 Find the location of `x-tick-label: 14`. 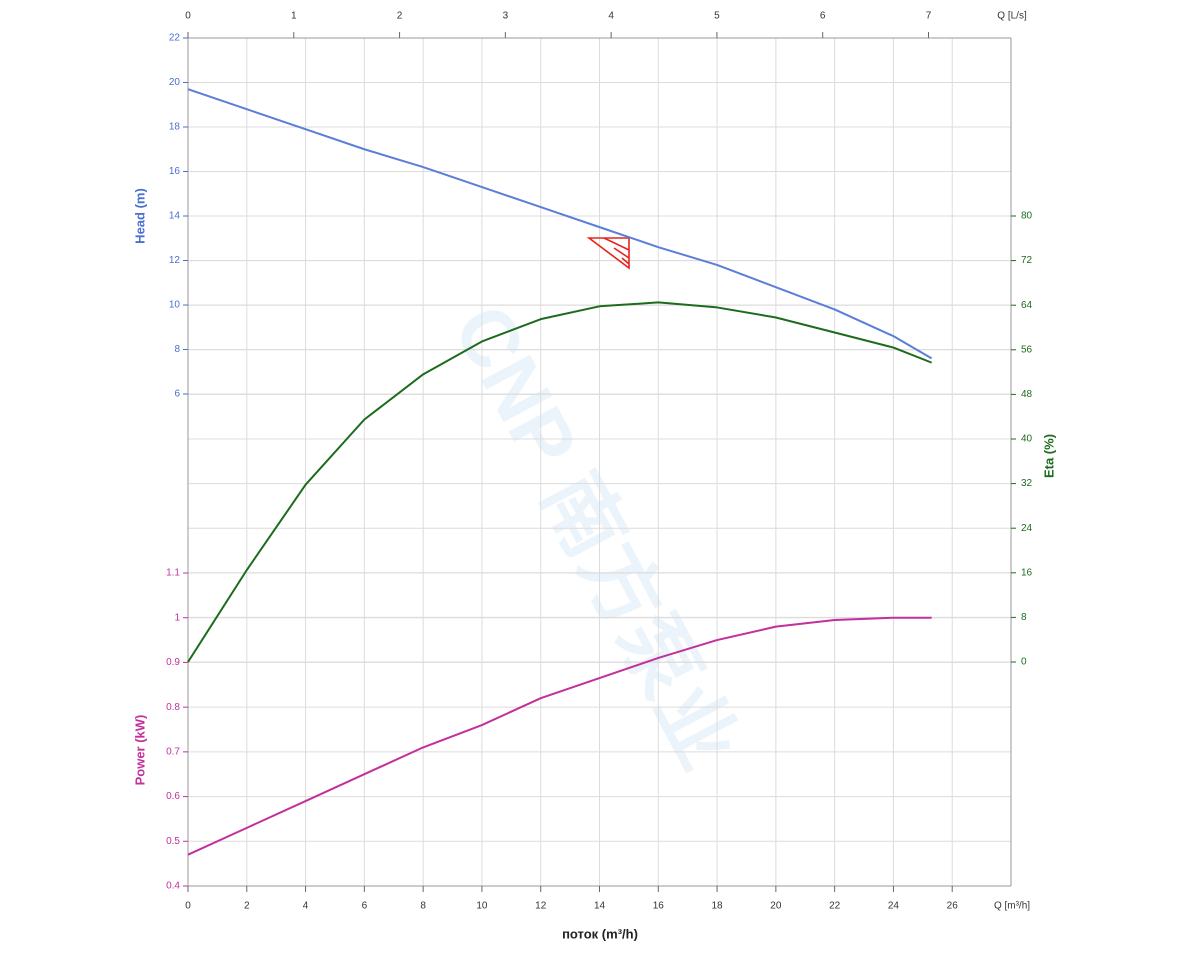

x-tick-label: 14 is located at coordinates (600, 906).